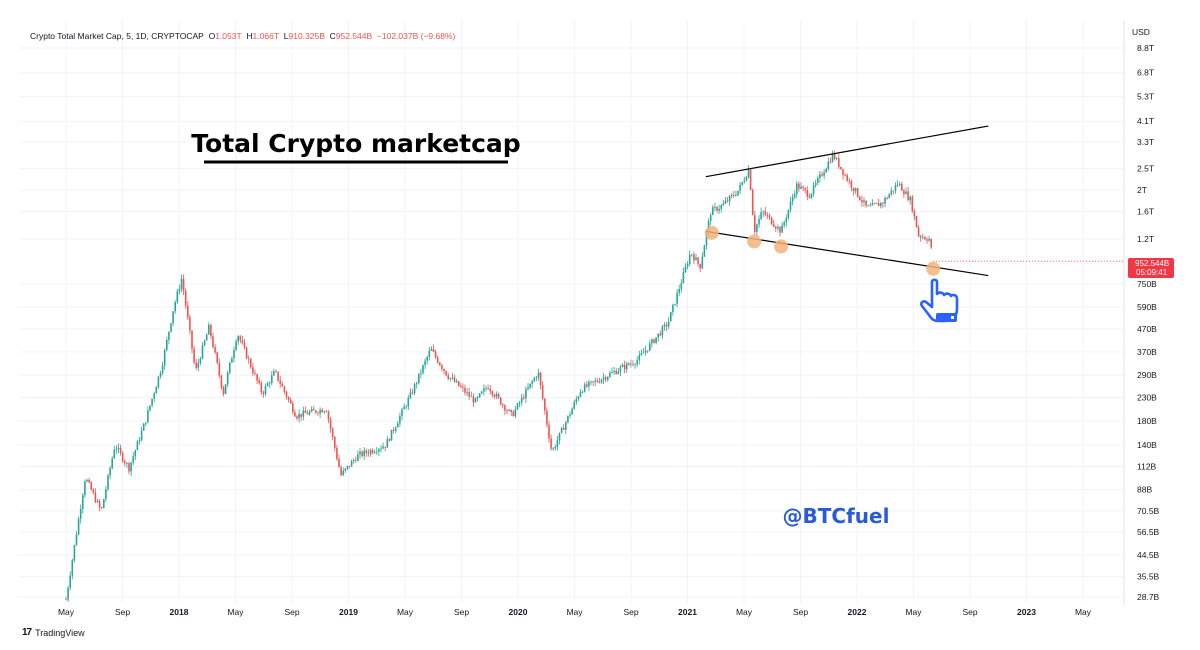  I want to click on close-value: 952.544B, so click(354, 36).